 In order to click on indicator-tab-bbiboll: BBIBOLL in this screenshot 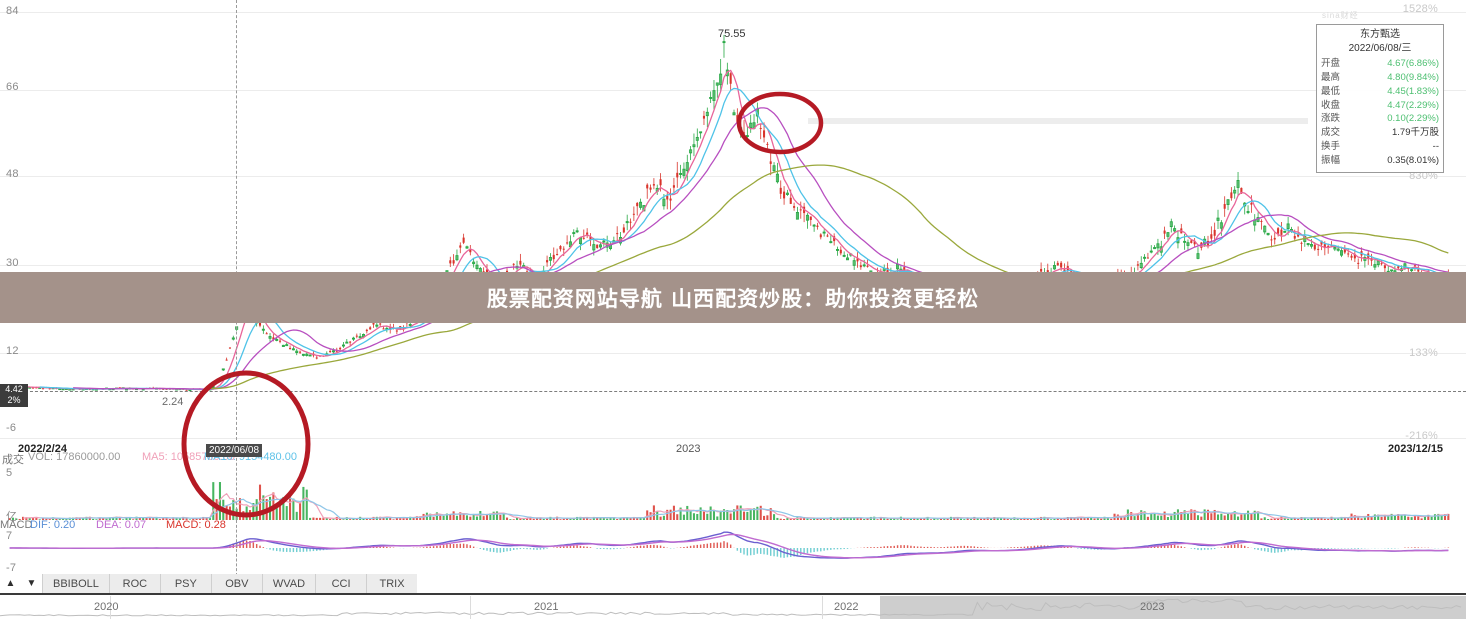, I will do `click(75, 583)`.